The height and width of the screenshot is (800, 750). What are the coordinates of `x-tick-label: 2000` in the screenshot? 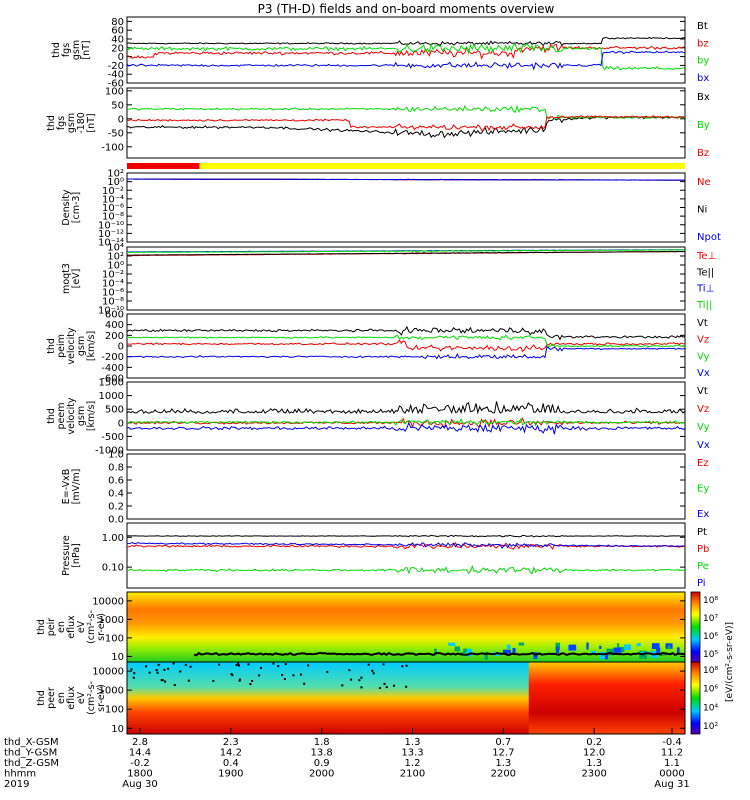 It's located at (321, 774).